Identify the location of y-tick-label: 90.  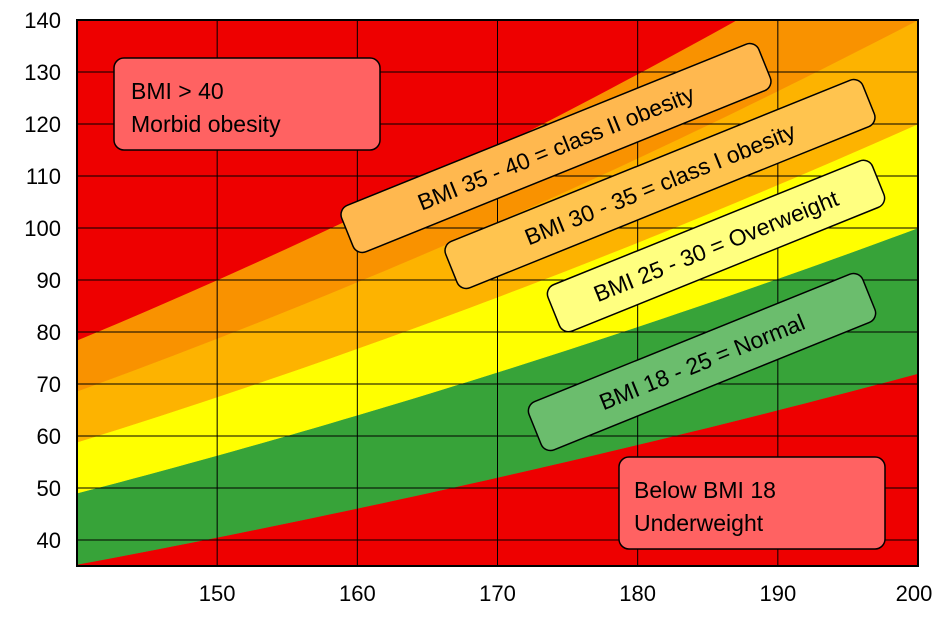
(49, 280).